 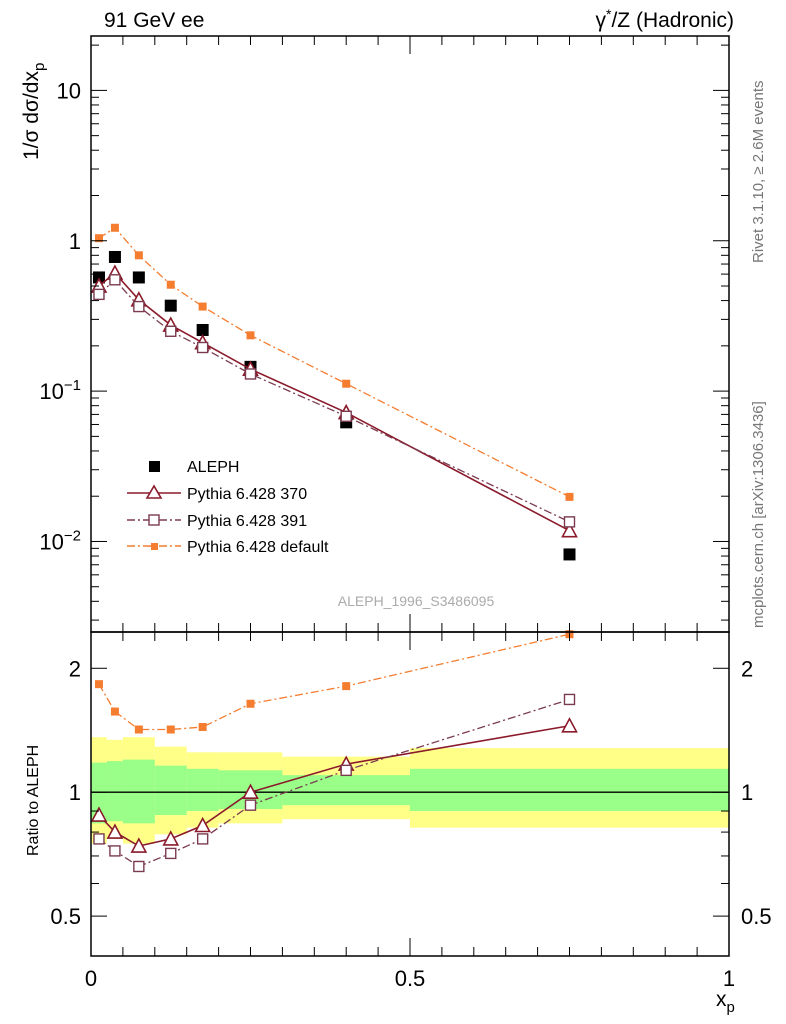 I want to click on legend-marker-pythia-default, so click(x=154, y=546).